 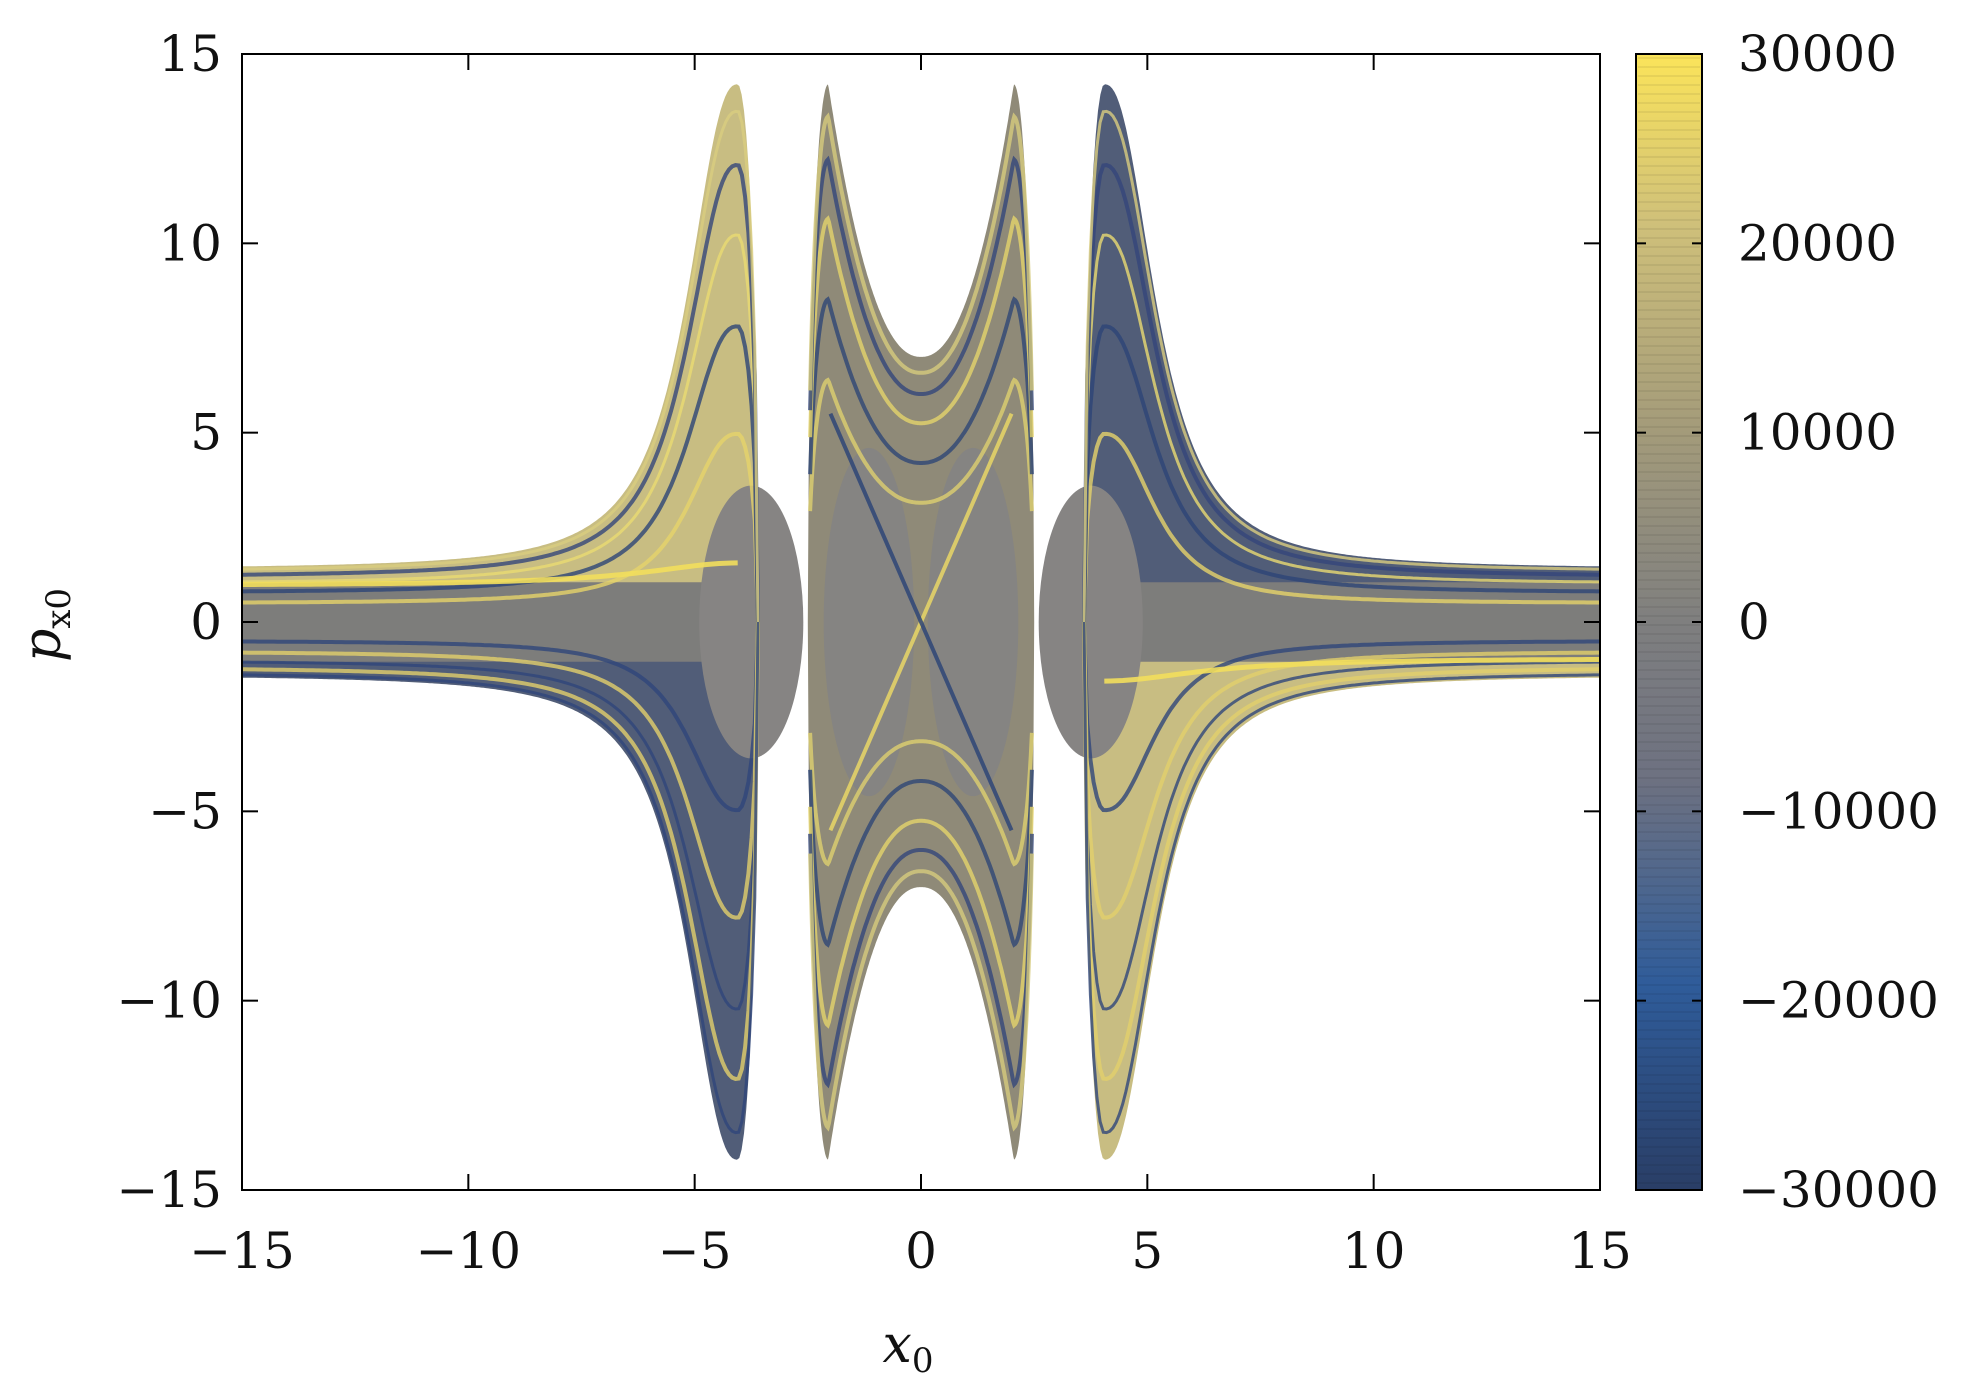 What do you see at coordinates (469, 1251) in the screenshot?
I see `x-tick-label: −10` at bounding box center [469, 1251].